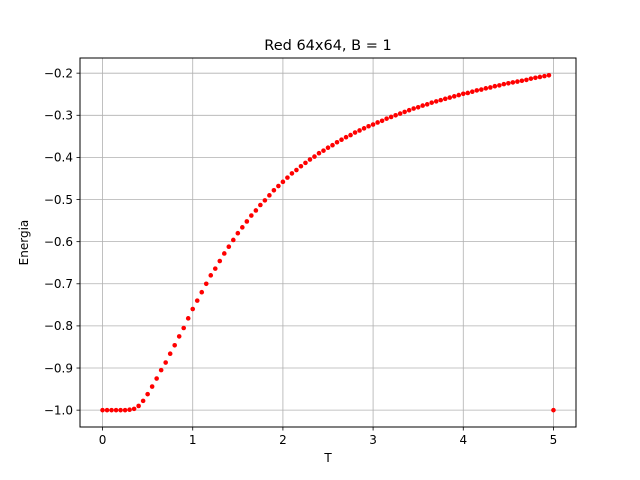  I want to click on x-tick-label: 3, so click(373, 440).